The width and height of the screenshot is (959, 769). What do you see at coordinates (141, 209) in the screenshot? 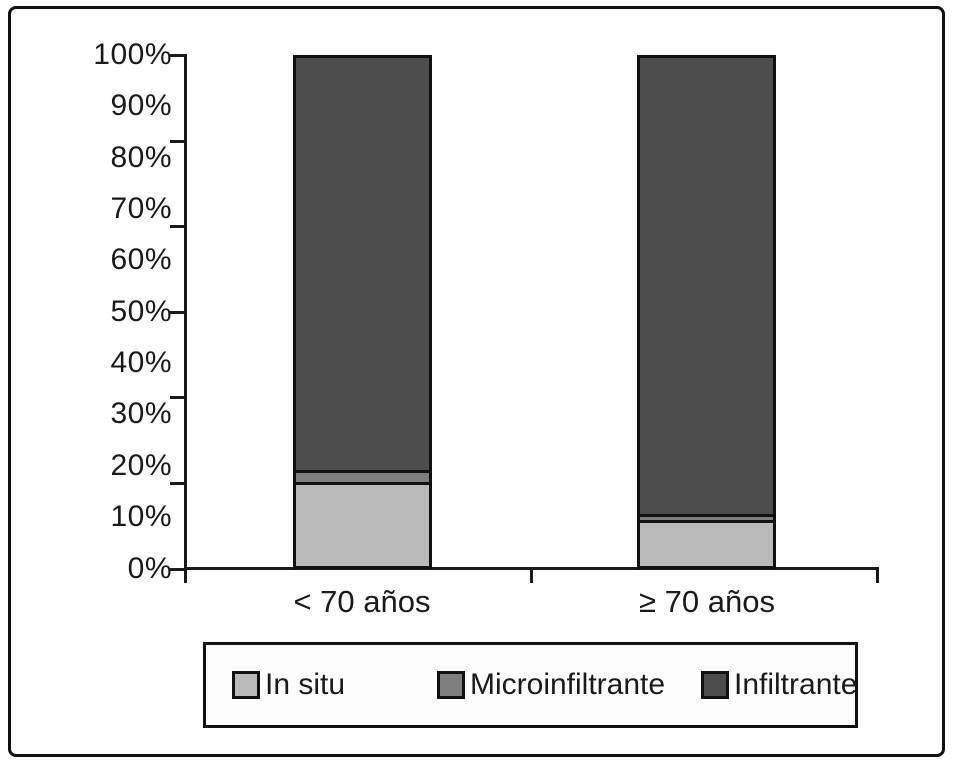
I see `y-axis-label: 70%` at bounding box center [141, 209].